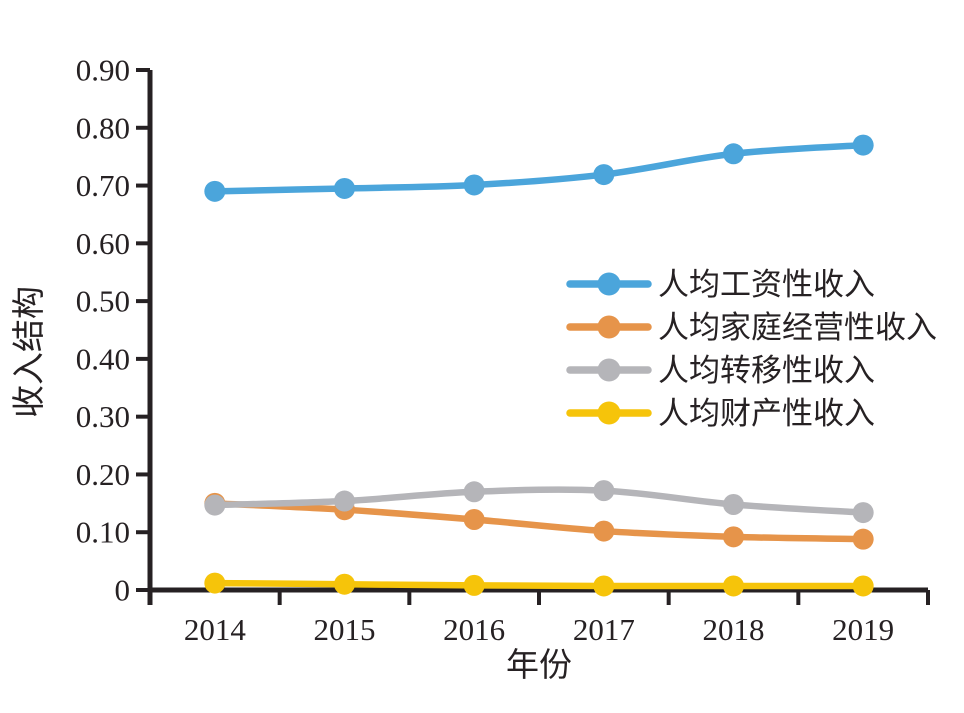 The width and height of the screenshot is (964, 713). I want to click on x-tick-label: 2015, so click(345, 629).